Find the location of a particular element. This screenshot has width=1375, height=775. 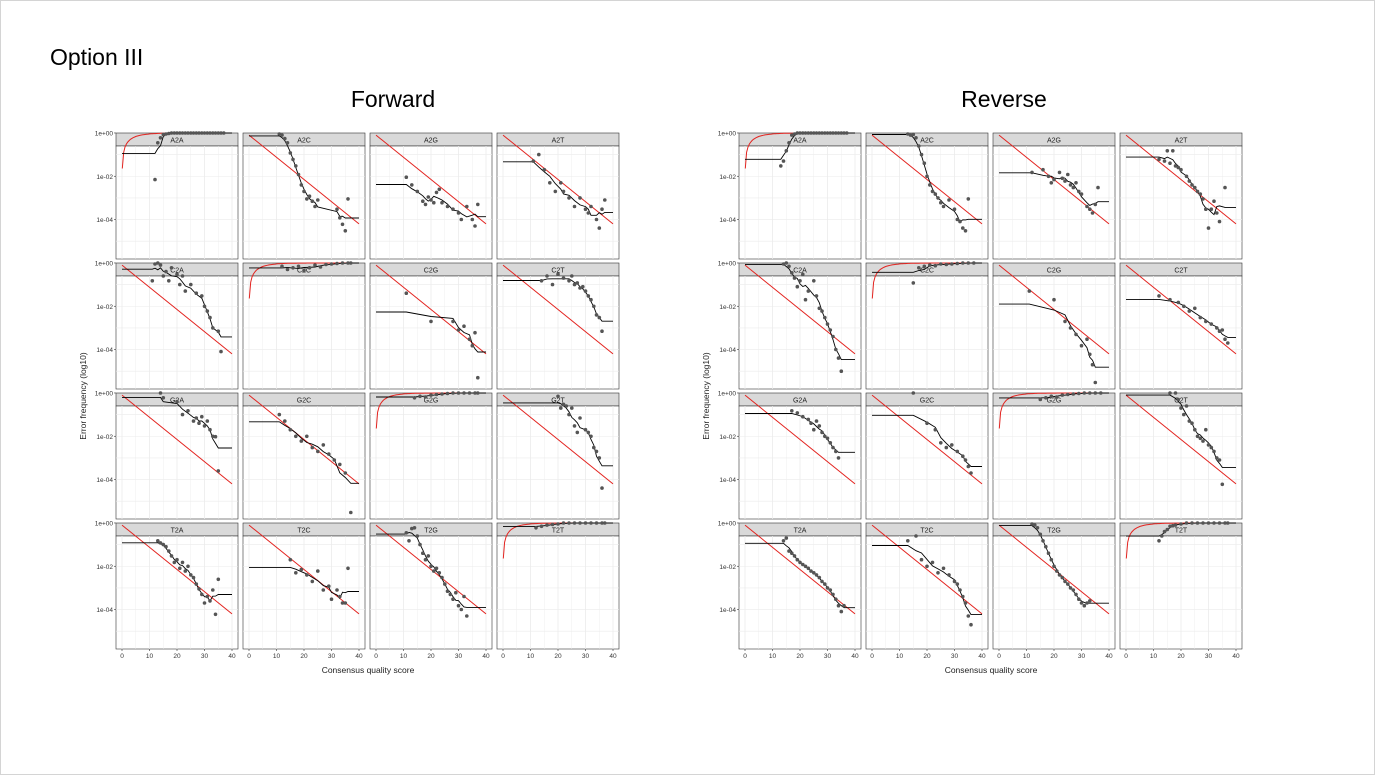

y-tick-label: 1e+00 is located at coordinates (727, 133).